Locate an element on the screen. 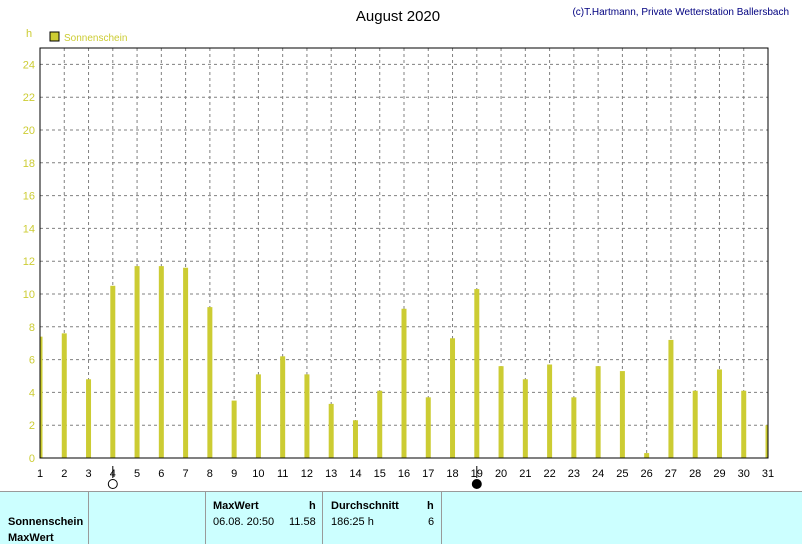 The width and height of the screenshot is (802, 544). x-tick-label: 25 is located at coordinates (622, 474).